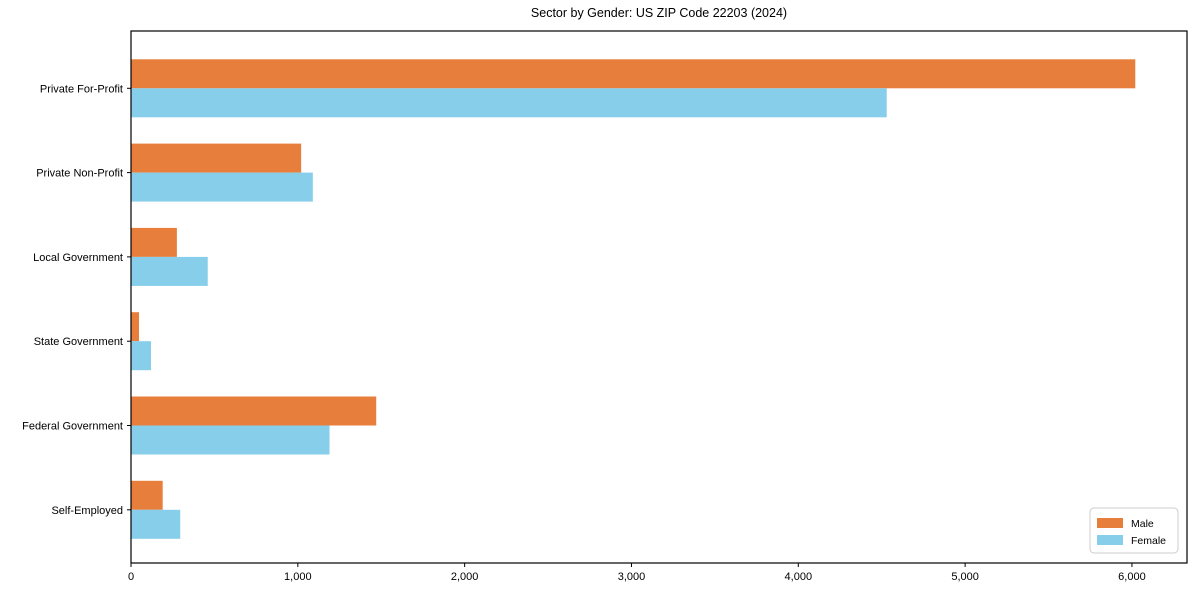  I want to click on bar-male-self-employed, so click(147, 495).